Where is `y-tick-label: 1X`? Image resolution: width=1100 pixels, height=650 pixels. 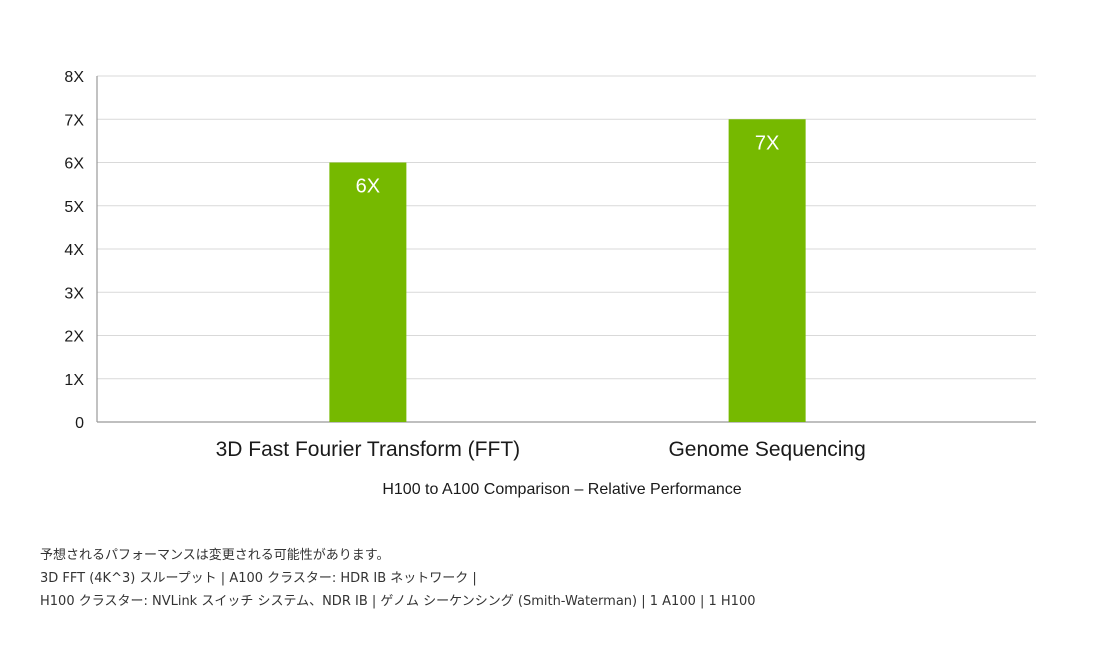
y-tick-label: 1X is located at coordinates (74, 380).